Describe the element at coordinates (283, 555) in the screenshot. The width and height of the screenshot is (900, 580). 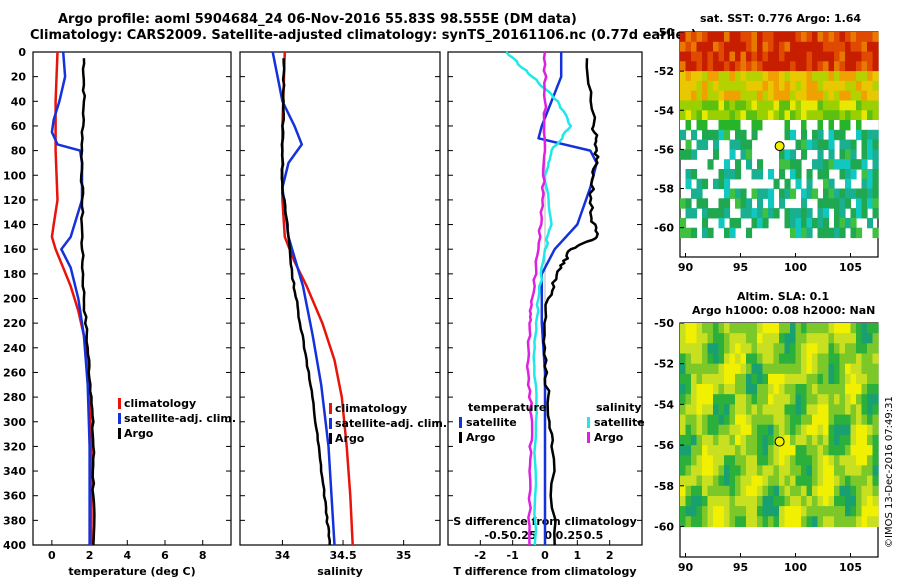
I see `sal-x-tick-label: 34` at that location.